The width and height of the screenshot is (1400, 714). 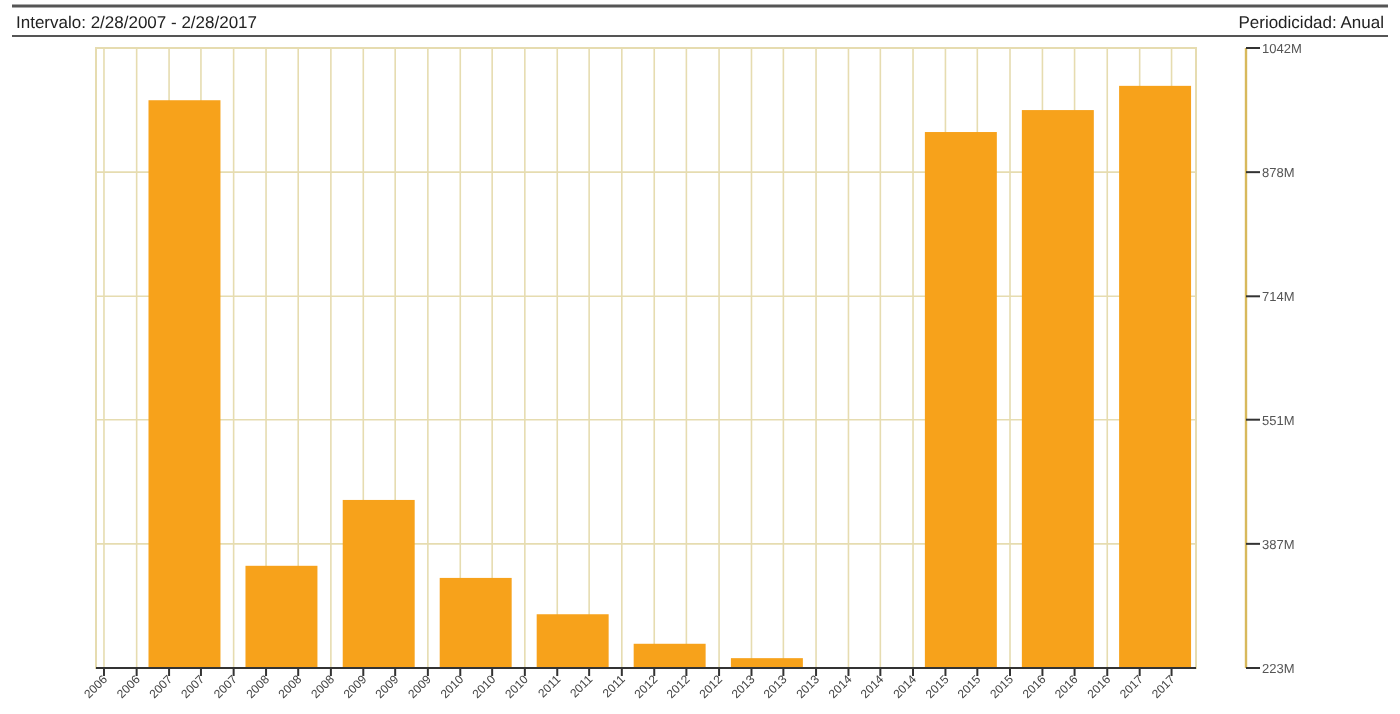 What do you see at coordinates (137, 22) in the screenshot?
I see `chart-title: Intervalo: 2/28/2007 - 2/28/2017` at bounding box center [137, 22].